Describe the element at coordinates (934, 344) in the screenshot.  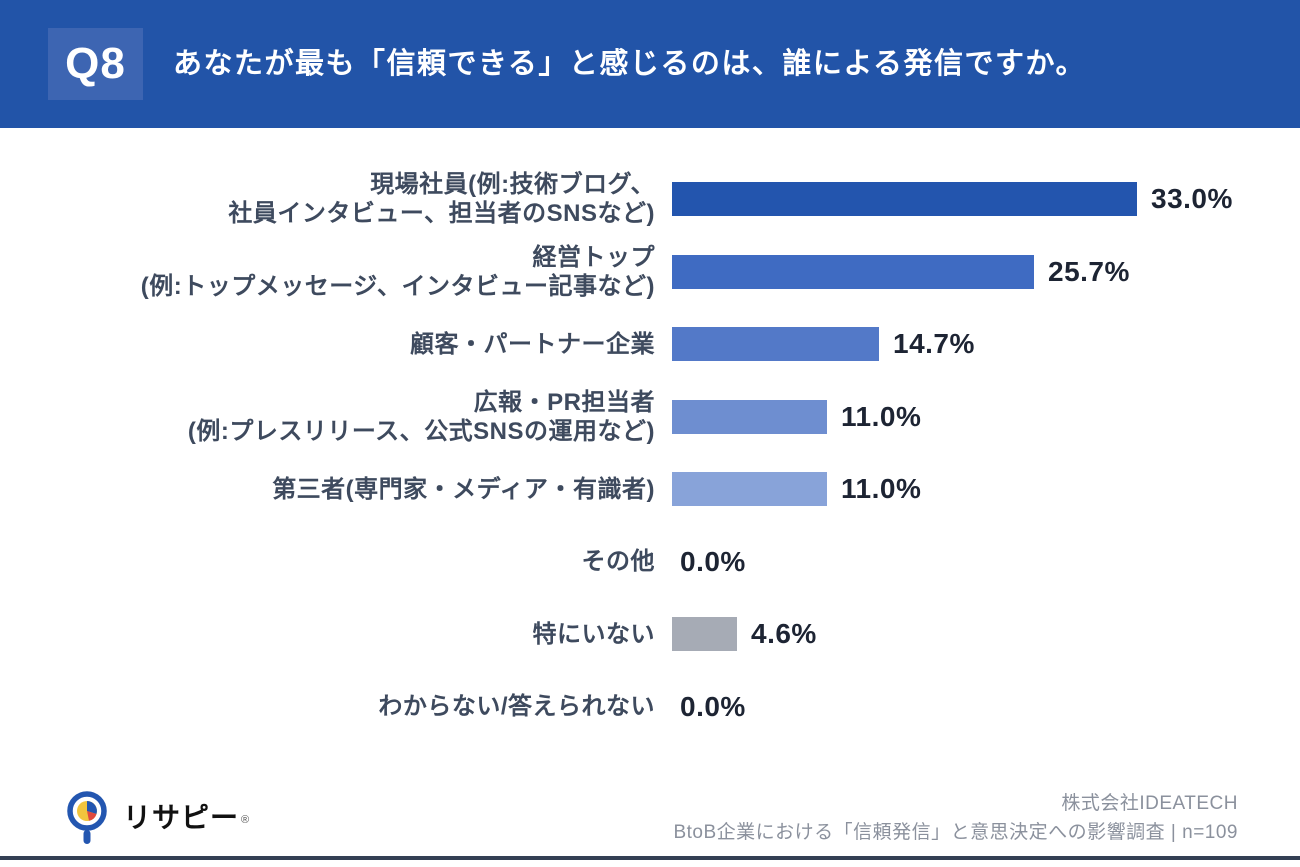
I see `value-label: 14.7%` at that location.